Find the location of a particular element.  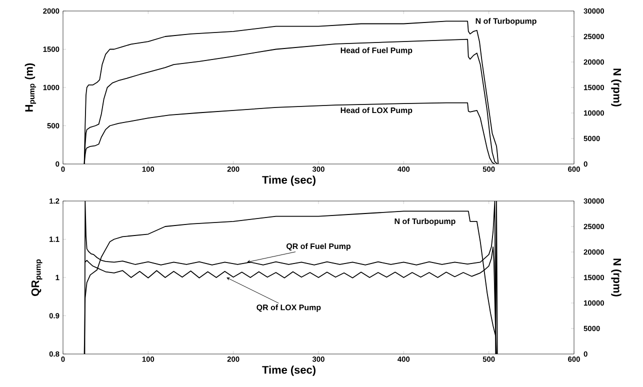

y-axis-title: H$_{pump}$ (m) is located at coordinates (30, 87).